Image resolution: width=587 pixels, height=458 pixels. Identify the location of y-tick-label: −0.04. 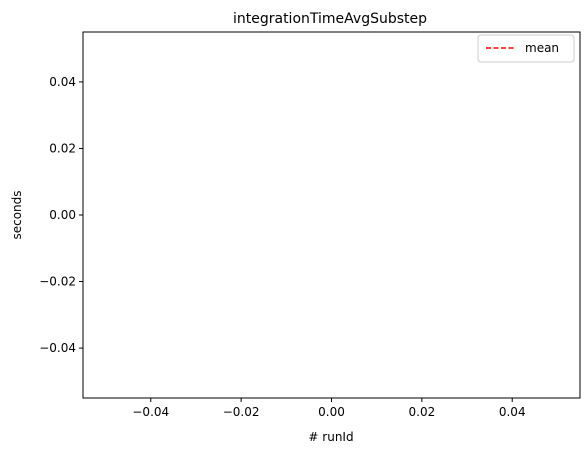
(57, 348).